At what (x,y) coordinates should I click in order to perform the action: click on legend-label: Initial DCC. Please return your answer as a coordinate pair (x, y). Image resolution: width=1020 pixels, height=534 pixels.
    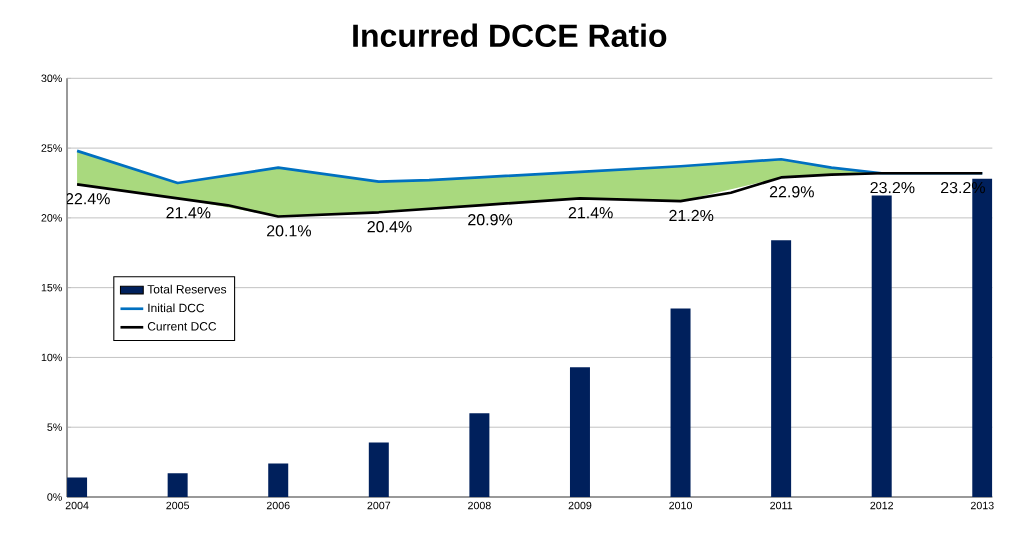
    Looking at the image, I should click on (176, 308).